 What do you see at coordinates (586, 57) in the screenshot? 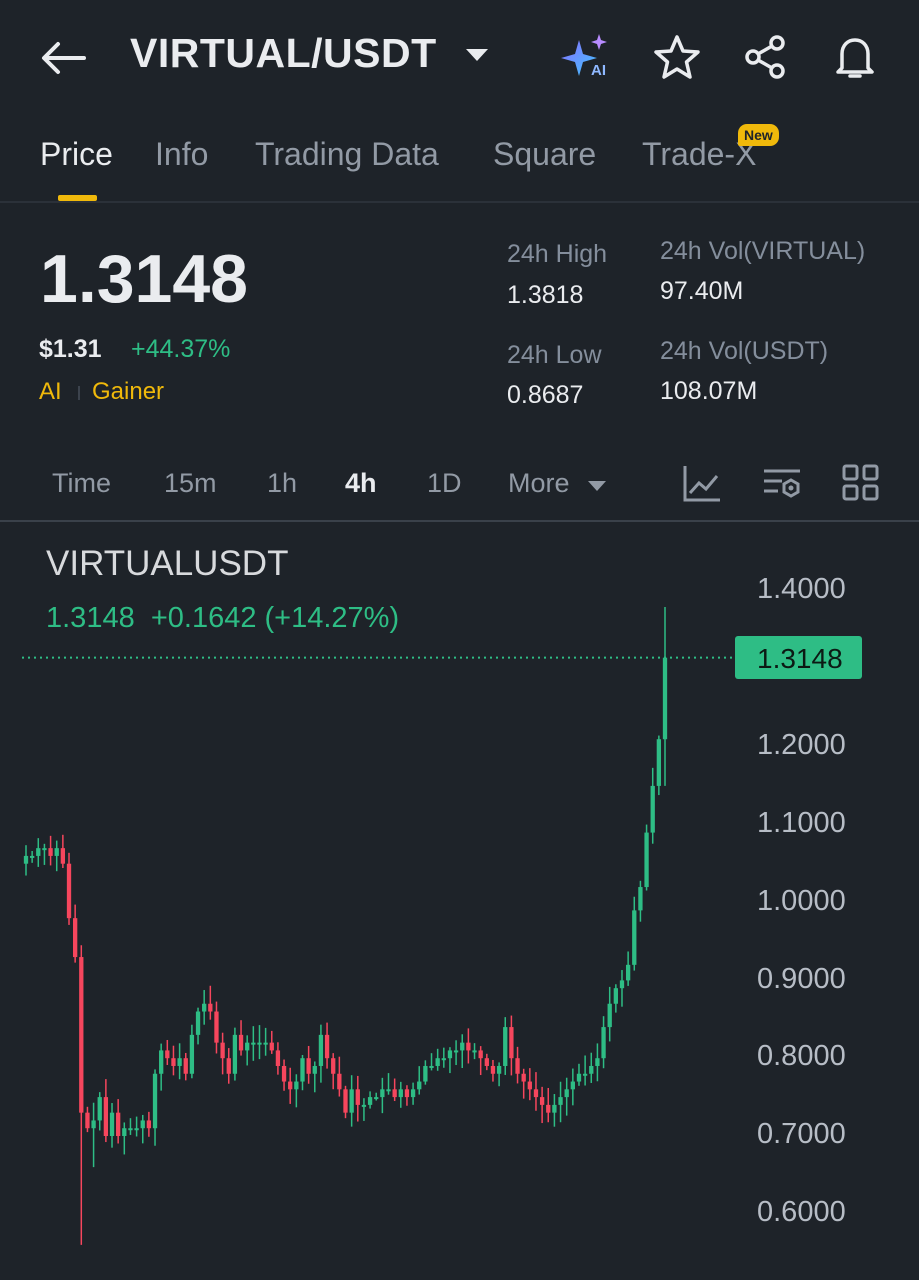
I see `ai-sparkle-icon: AI` at bounding box center [586, 57].